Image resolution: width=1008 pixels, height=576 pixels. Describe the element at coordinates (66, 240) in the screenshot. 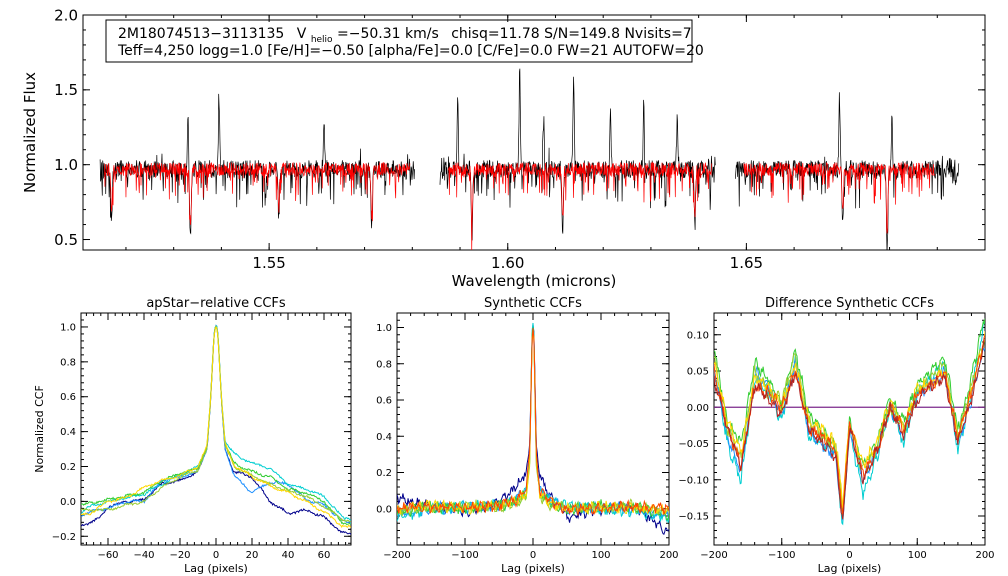

I see `spectrum-y-tick-label: 0.5` at that location.